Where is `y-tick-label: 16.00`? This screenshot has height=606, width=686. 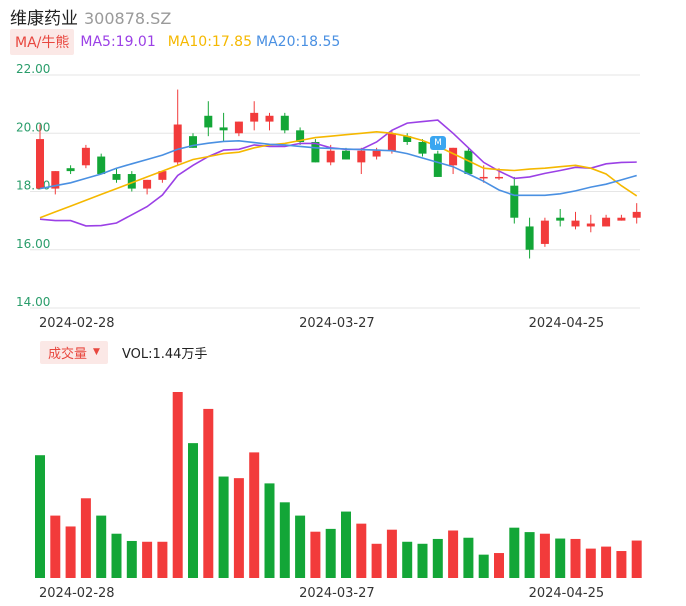 y-tick-label: 16.00 is located at coordinates (33, 244).